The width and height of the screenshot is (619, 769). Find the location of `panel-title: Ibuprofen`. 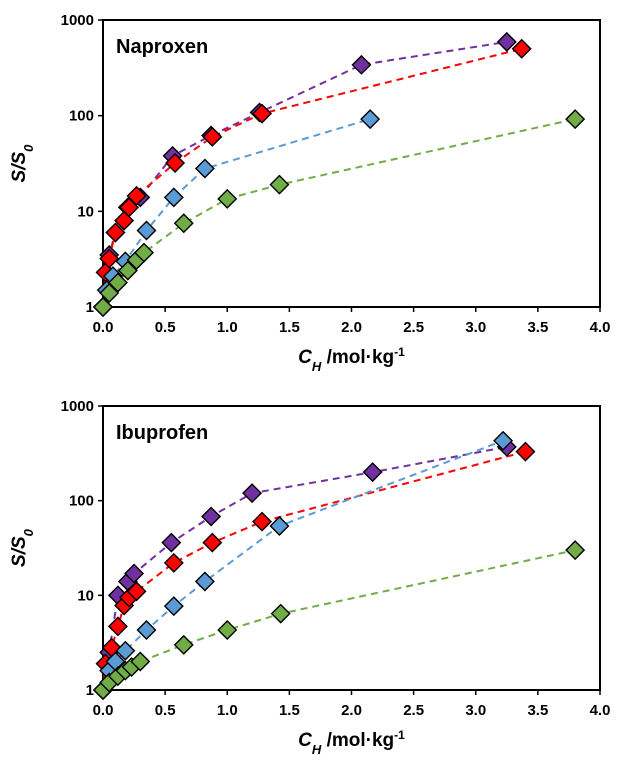

panel-title: Ibuprofen is located at coordinates (162, 433).